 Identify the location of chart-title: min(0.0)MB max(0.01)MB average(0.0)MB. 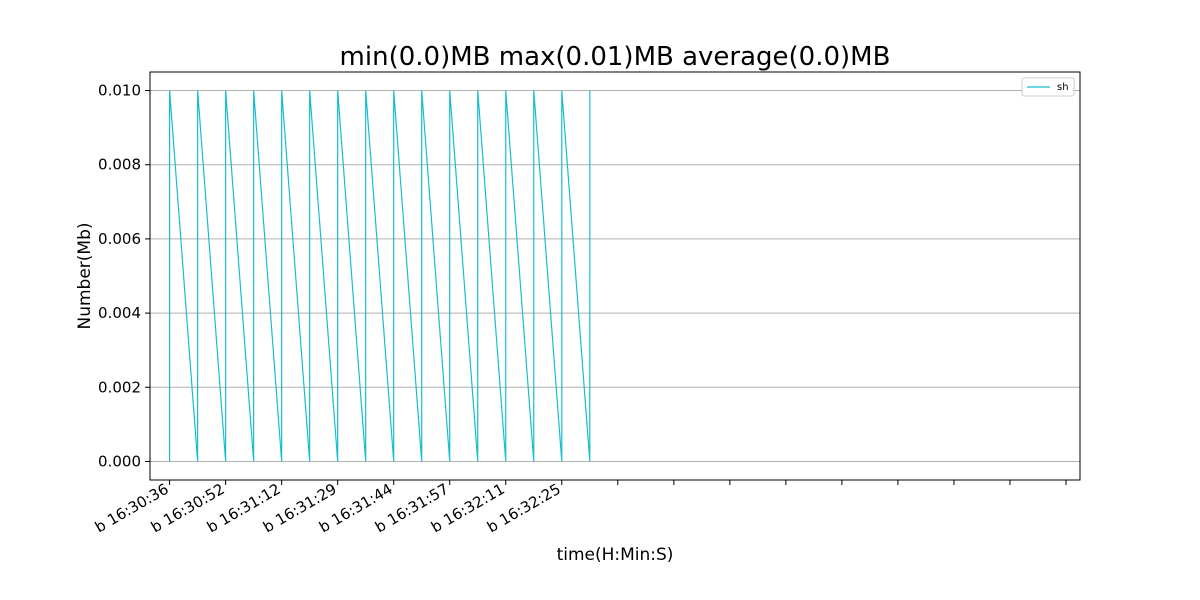
(615, 57).